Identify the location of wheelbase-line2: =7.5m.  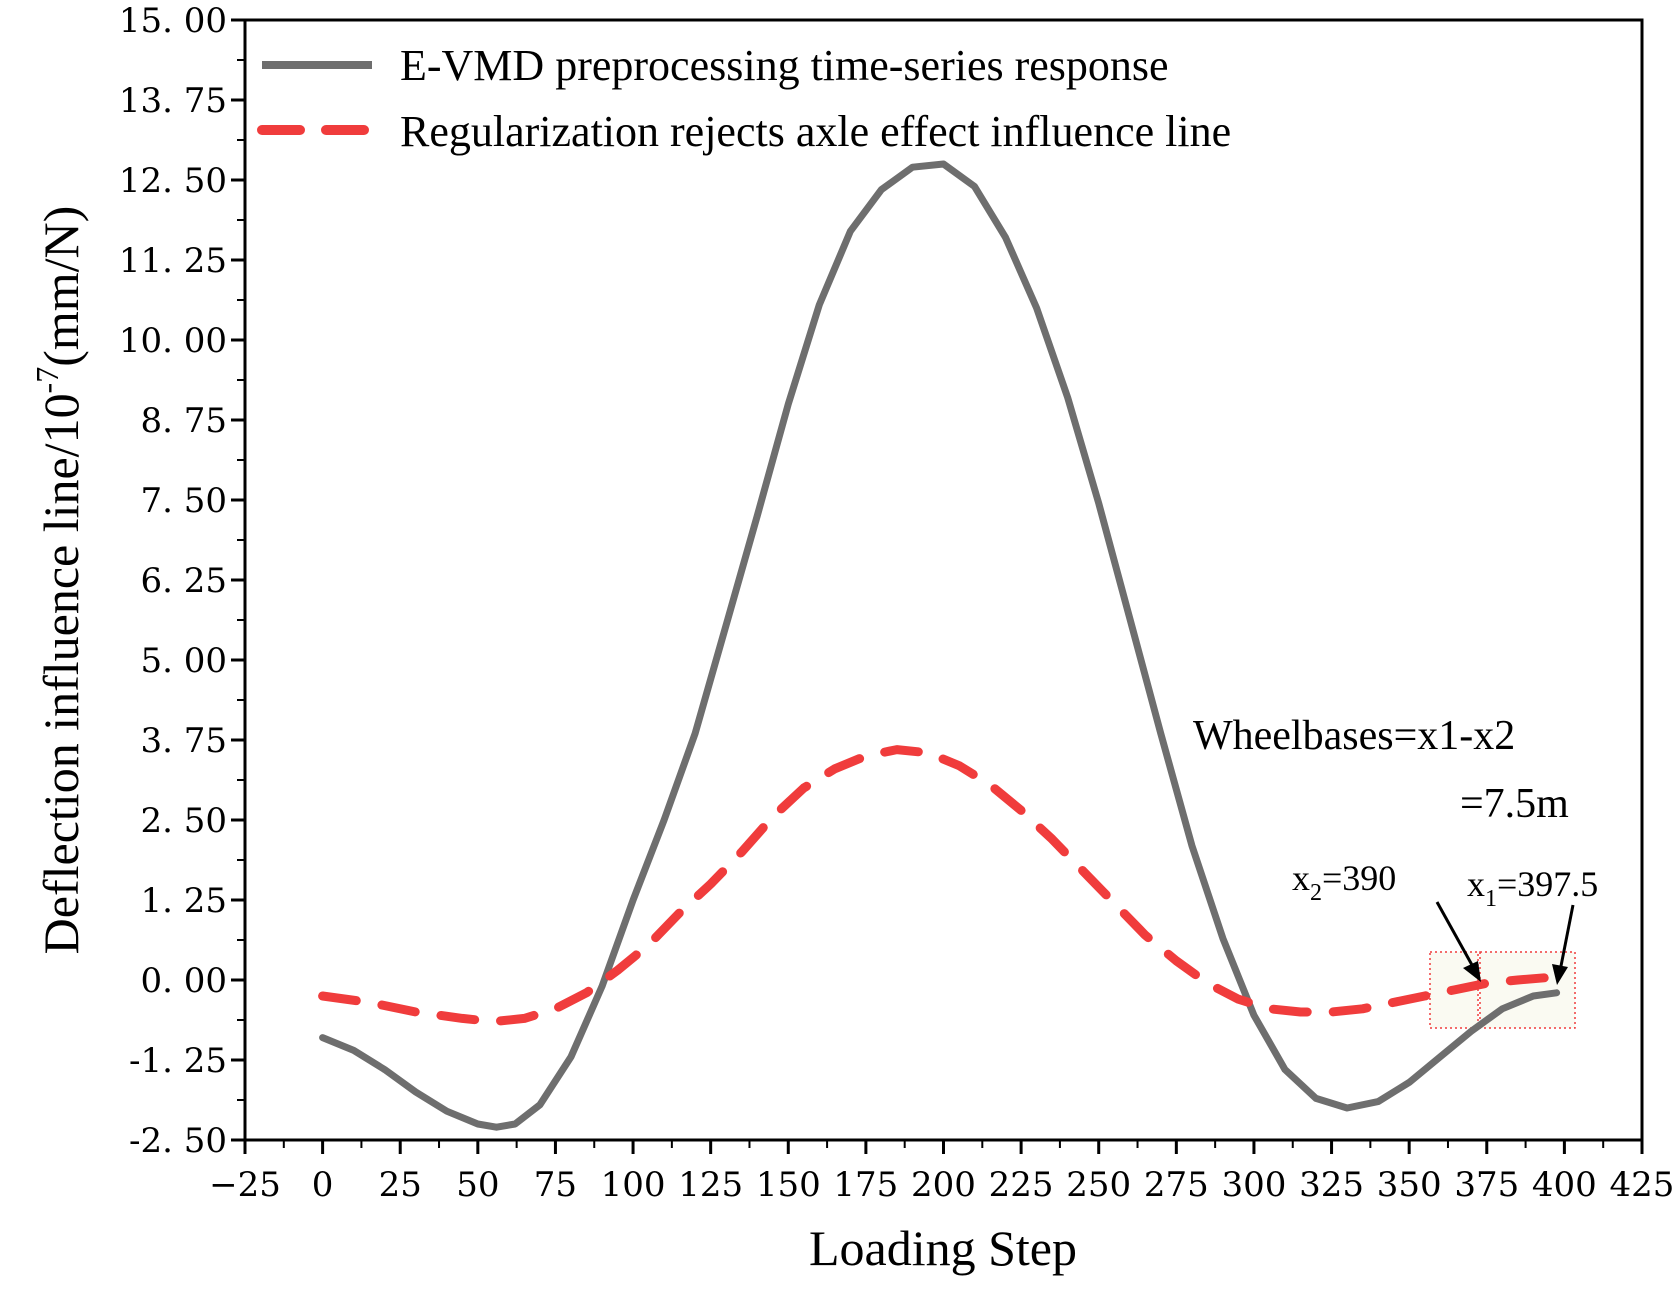
(1514, 804).